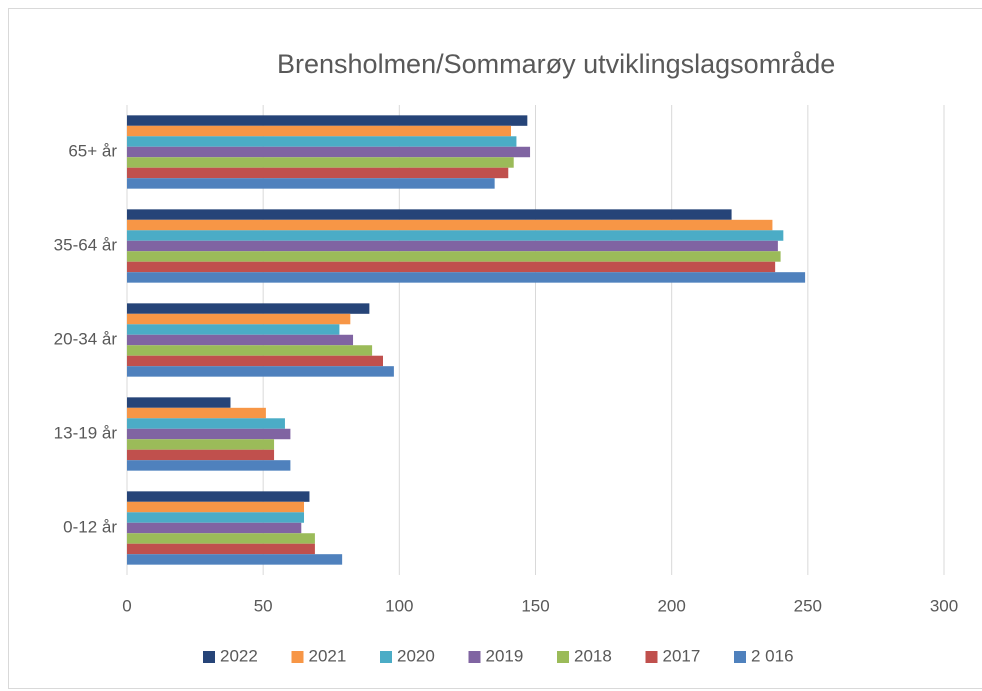  I want to click on legend-label: 2 016, so click(772, 655).